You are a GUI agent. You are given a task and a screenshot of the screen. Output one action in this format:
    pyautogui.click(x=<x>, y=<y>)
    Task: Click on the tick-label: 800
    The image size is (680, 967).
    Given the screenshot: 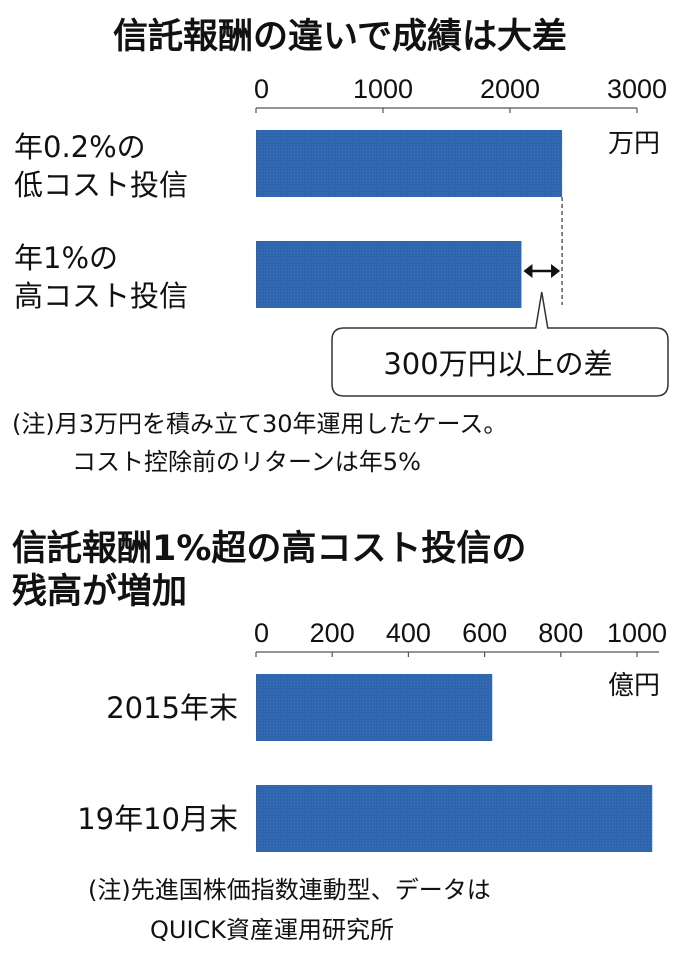 What is the action you would take?
    pyautogui.click(x=560, y=633)
    